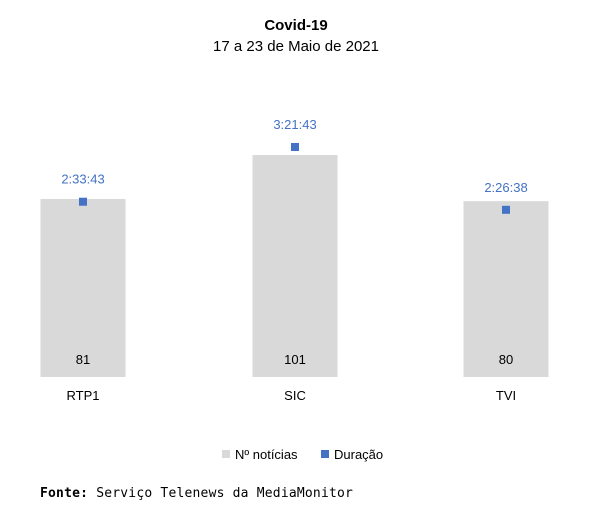 Image resolution: width=591 pixels, height=518 pixels. I want to click on chart-title: Covid-19, so click(295, 25).